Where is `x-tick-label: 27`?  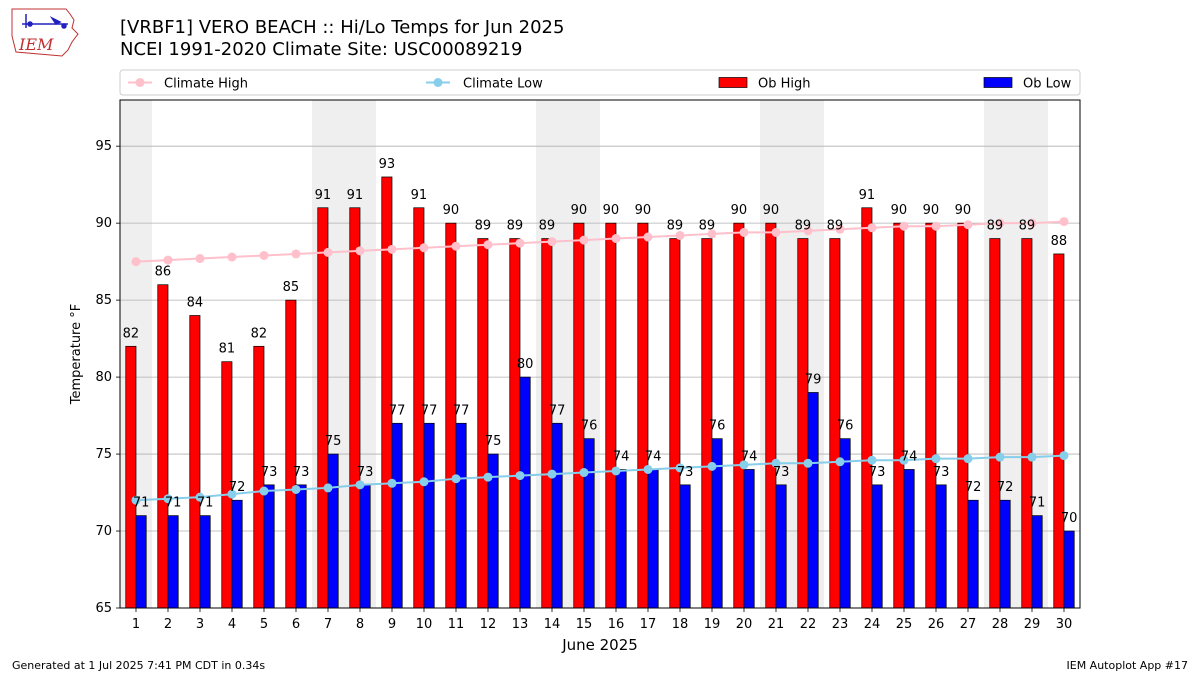 x-tick-label: 27 is located at coordinates (968, 624).